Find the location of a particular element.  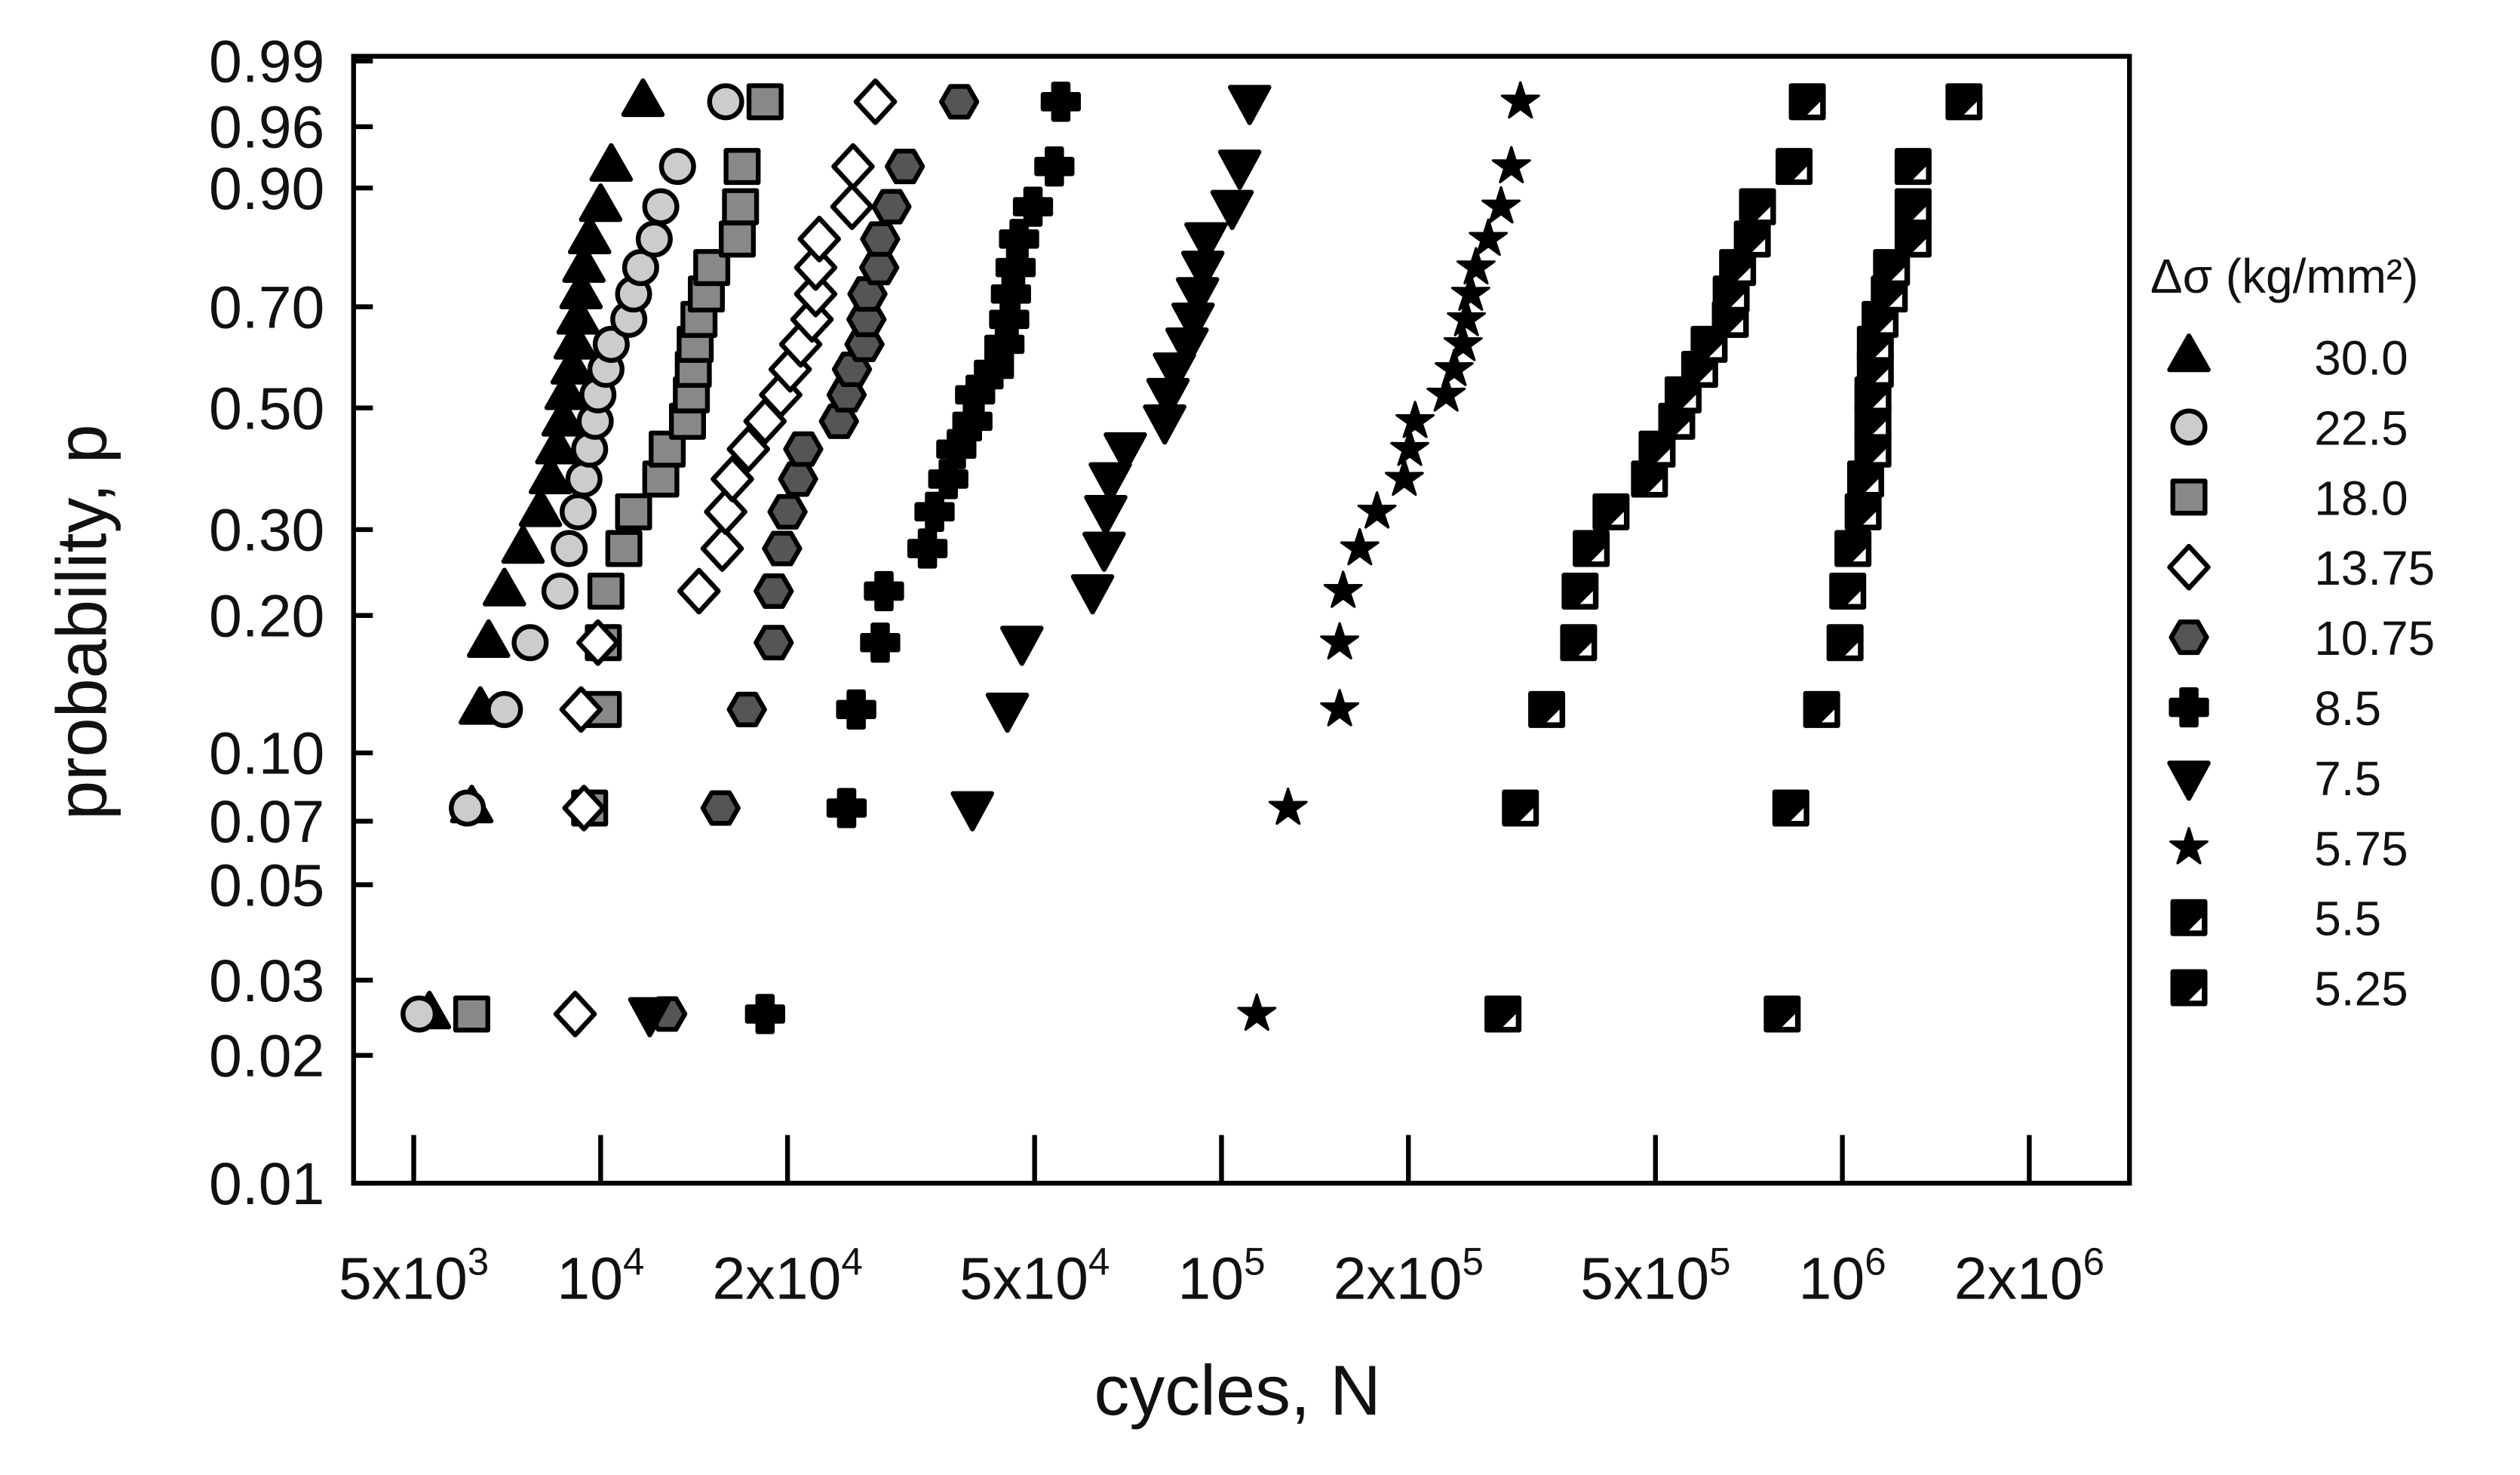

y-tick-label: 0.96 is located at coordinates (266, 127).